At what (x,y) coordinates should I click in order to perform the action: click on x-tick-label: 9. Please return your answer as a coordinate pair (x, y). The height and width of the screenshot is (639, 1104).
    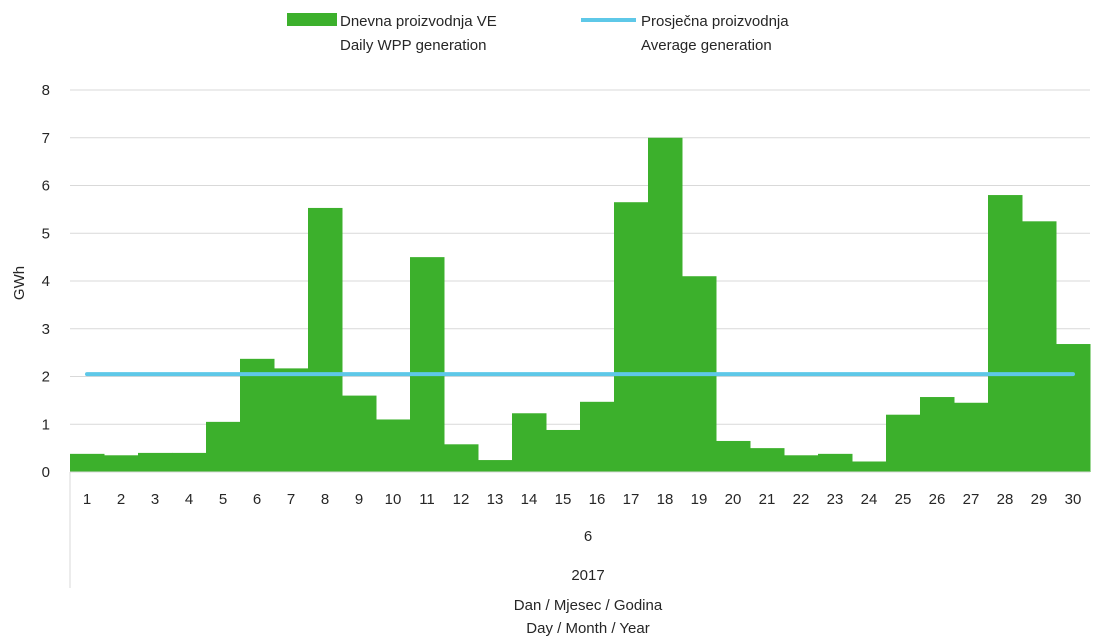
    Looking at the image, I should click on (359, 499).